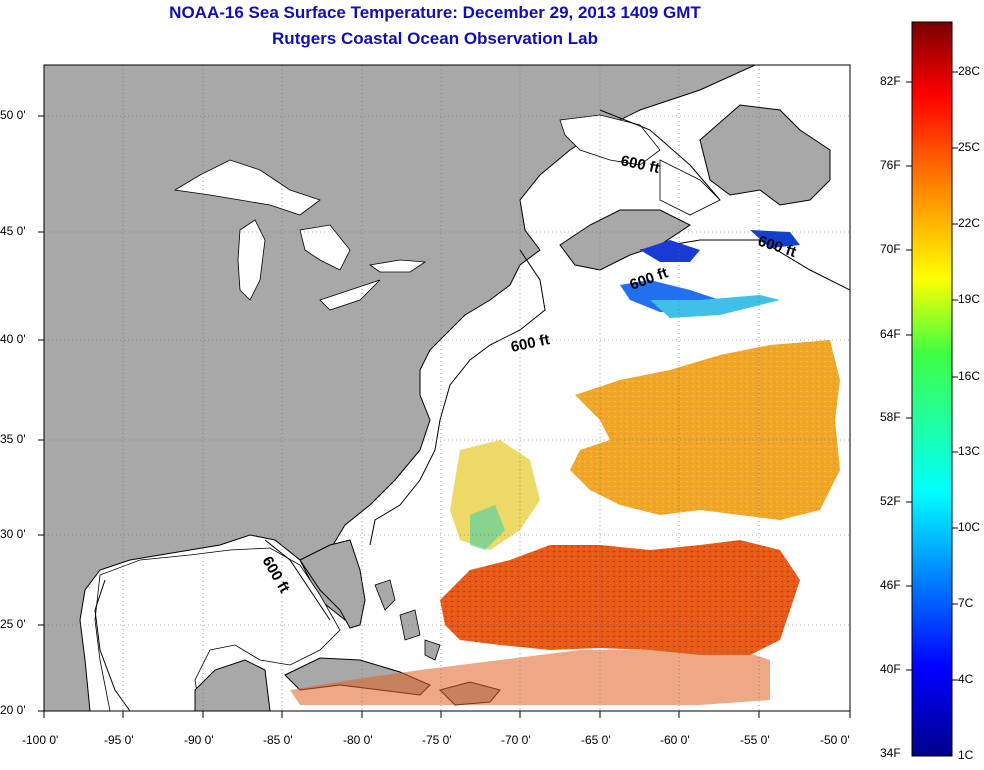  I want to click on lon-tick-label: -85 0', so click(278, 740).